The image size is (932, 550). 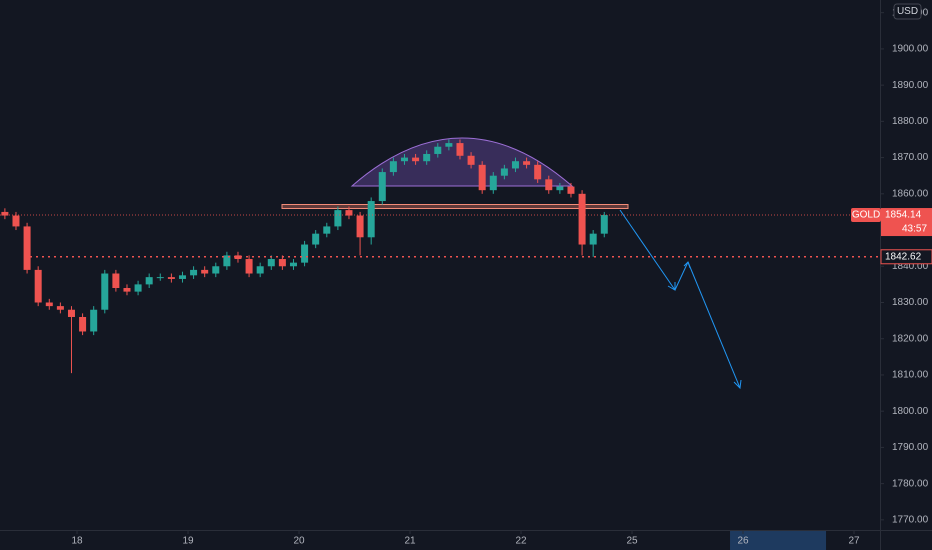 What do you see at coordinates (521, 541) in the screenshot?
I see `x-tick-label: 22` at bounding box center [521, 541].